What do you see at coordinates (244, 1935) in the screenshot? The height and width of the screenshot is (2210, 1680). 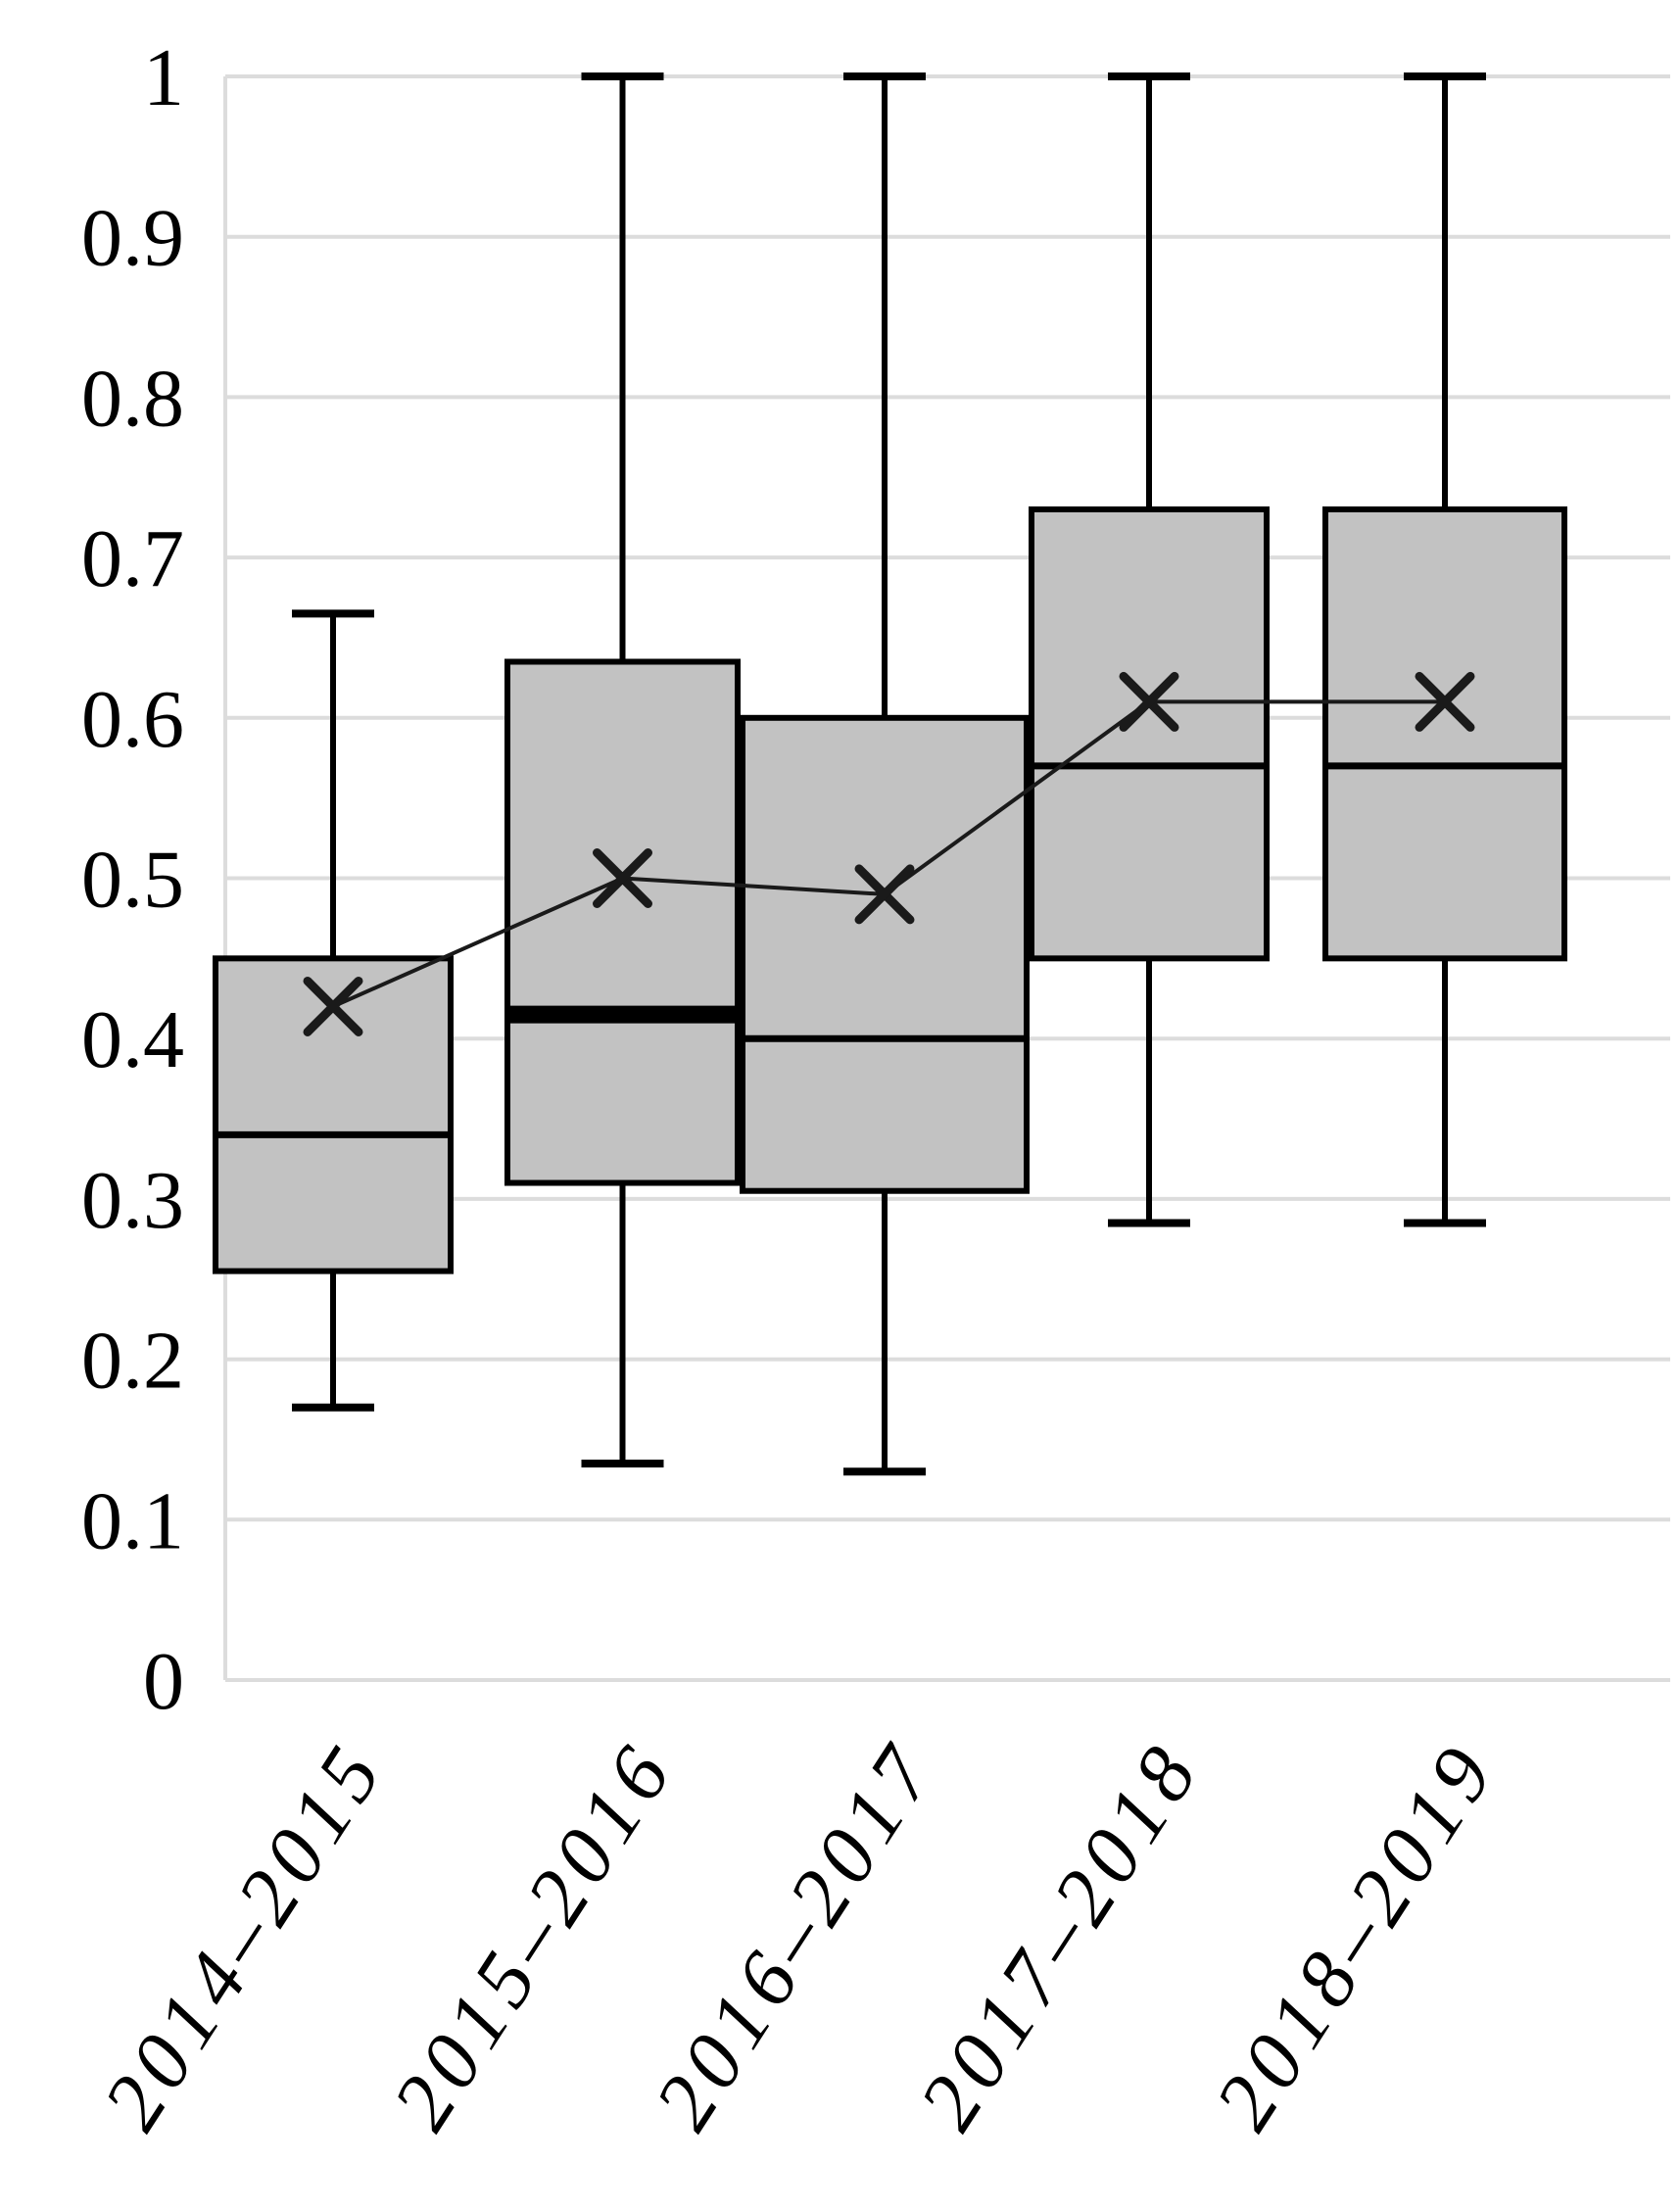 I see `x-tick-label: 2014–2015` at bounding box center [244, 1935].